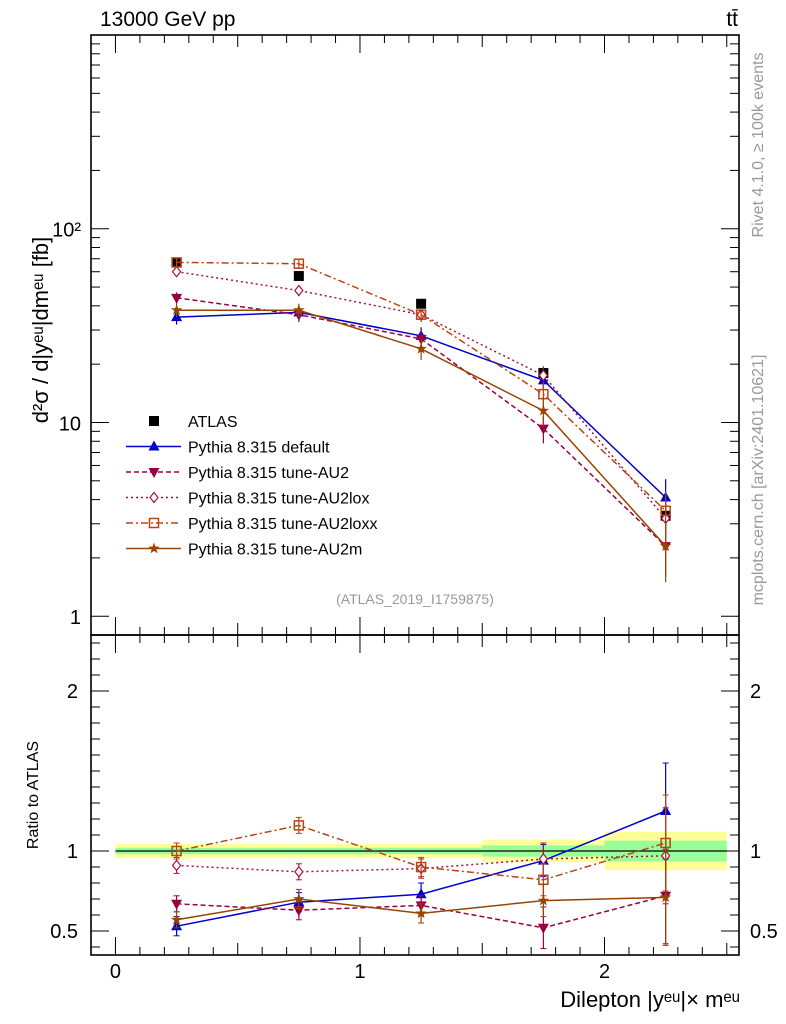 Image resolution: width=786 pixels, height=1024 pixels. I want to click on ratio-y-tick-label-right: 0.5, so click(764, 932).